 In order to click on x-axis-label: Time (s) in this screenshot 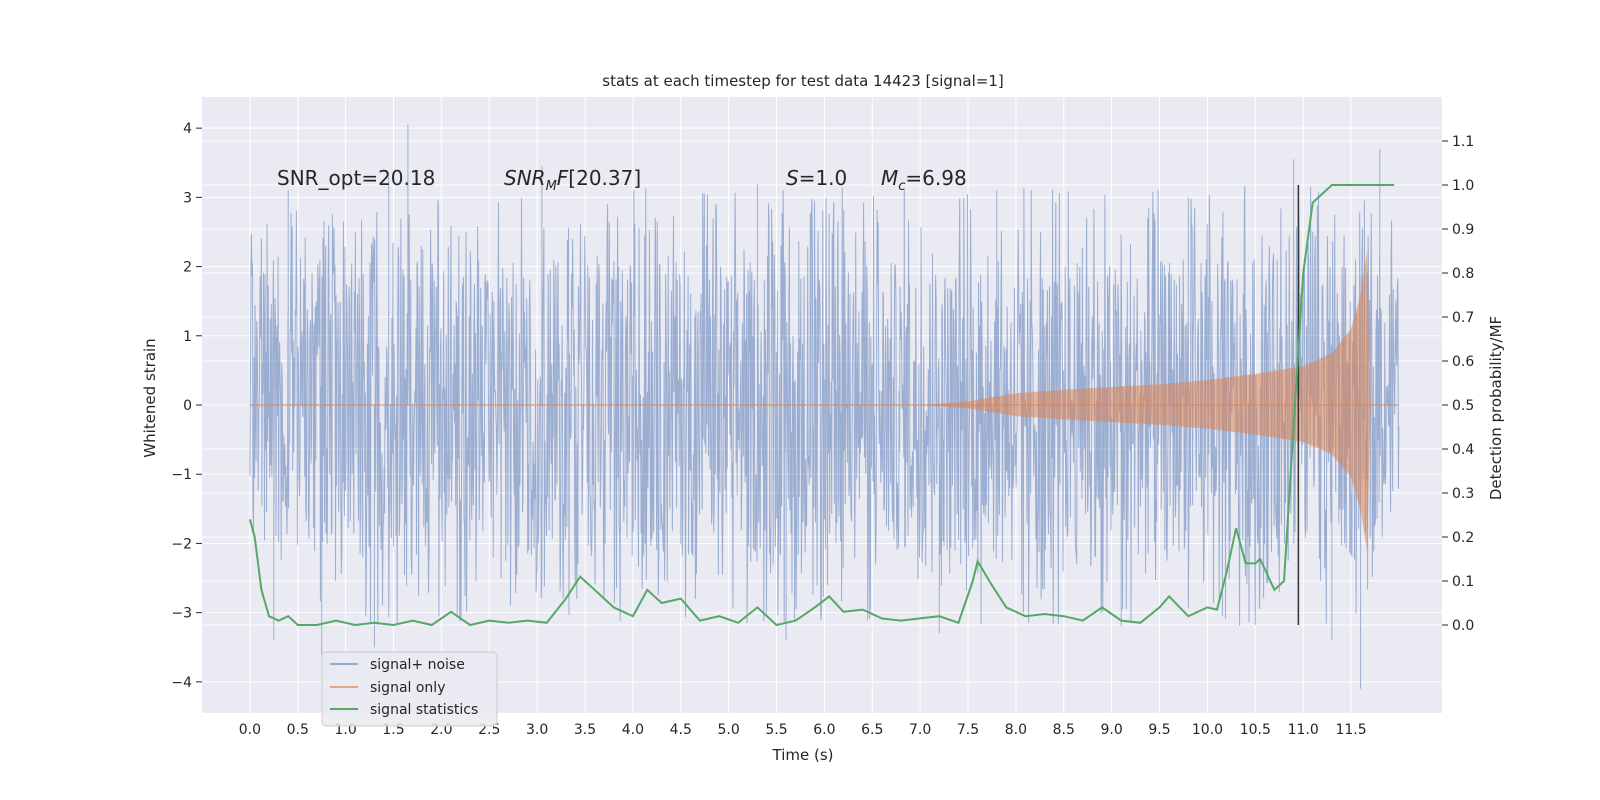, I will do `click(803, 755)`.